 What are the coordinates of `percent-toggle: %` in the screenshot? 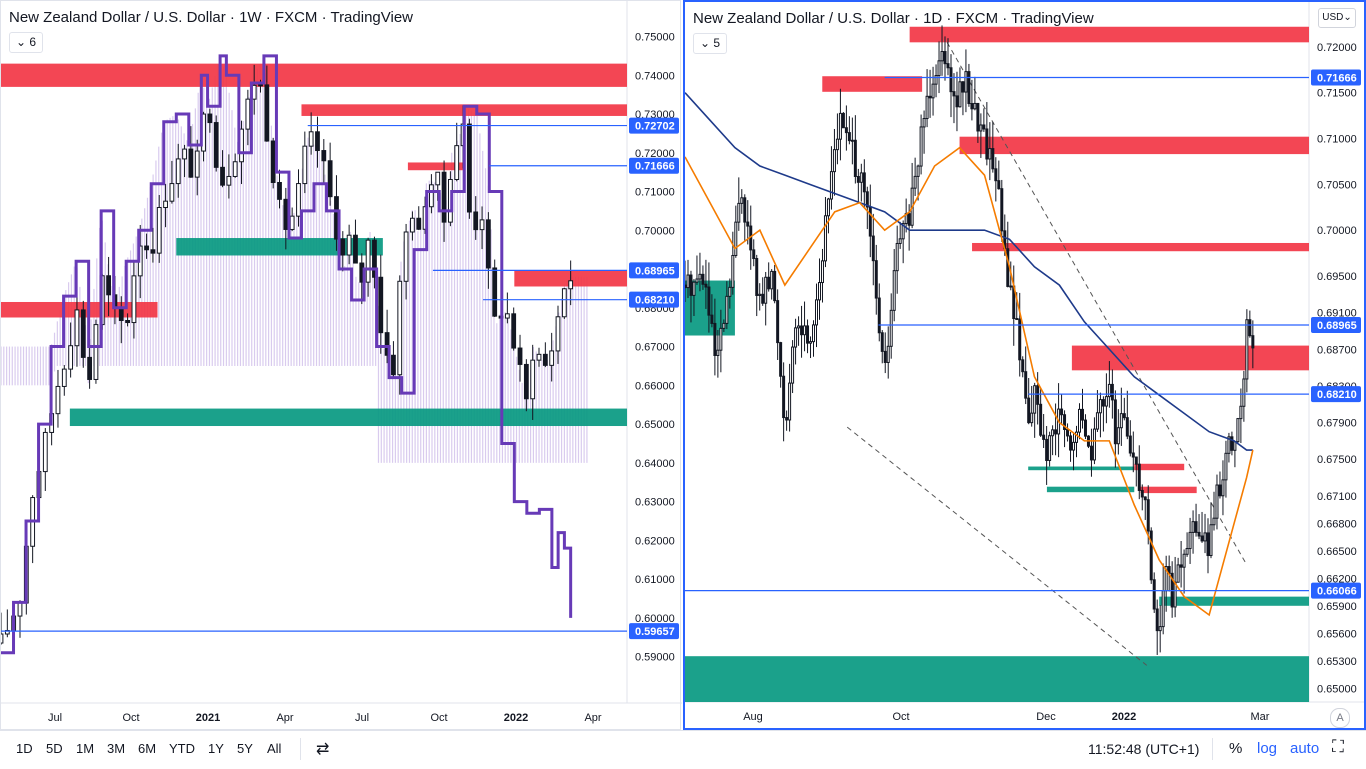 It's located at (1236, 748).